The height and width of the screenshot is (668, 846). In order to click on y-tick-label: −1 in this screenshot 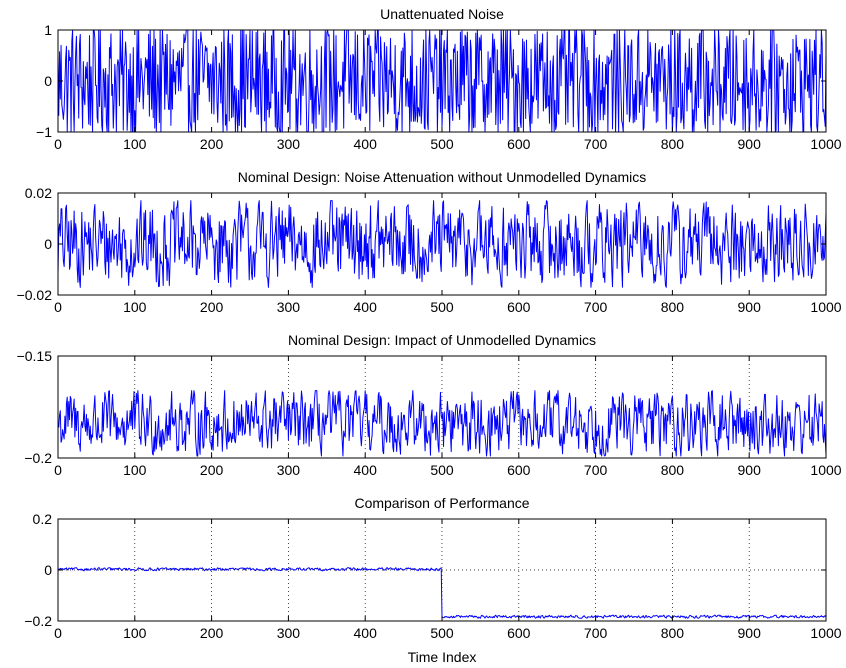, I will do `click(44, 132)`.